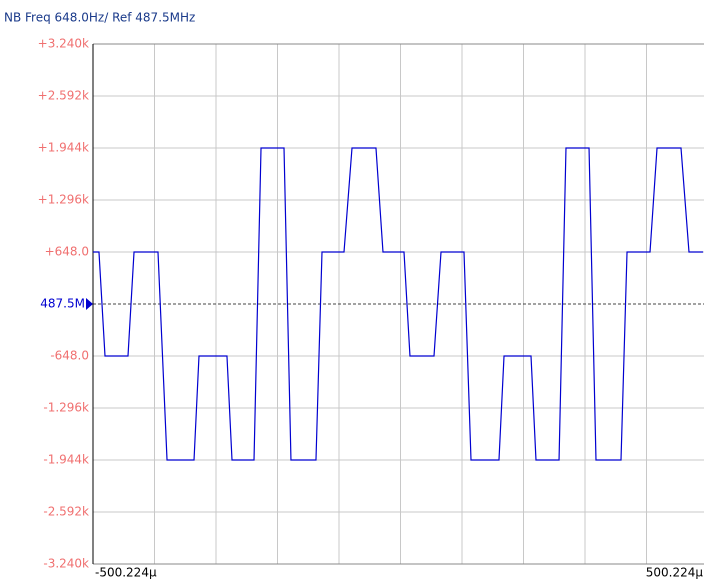 This screenshot has width=704, height=580. I want to click on y-tick-label: +1.296k, so click(63, 200).